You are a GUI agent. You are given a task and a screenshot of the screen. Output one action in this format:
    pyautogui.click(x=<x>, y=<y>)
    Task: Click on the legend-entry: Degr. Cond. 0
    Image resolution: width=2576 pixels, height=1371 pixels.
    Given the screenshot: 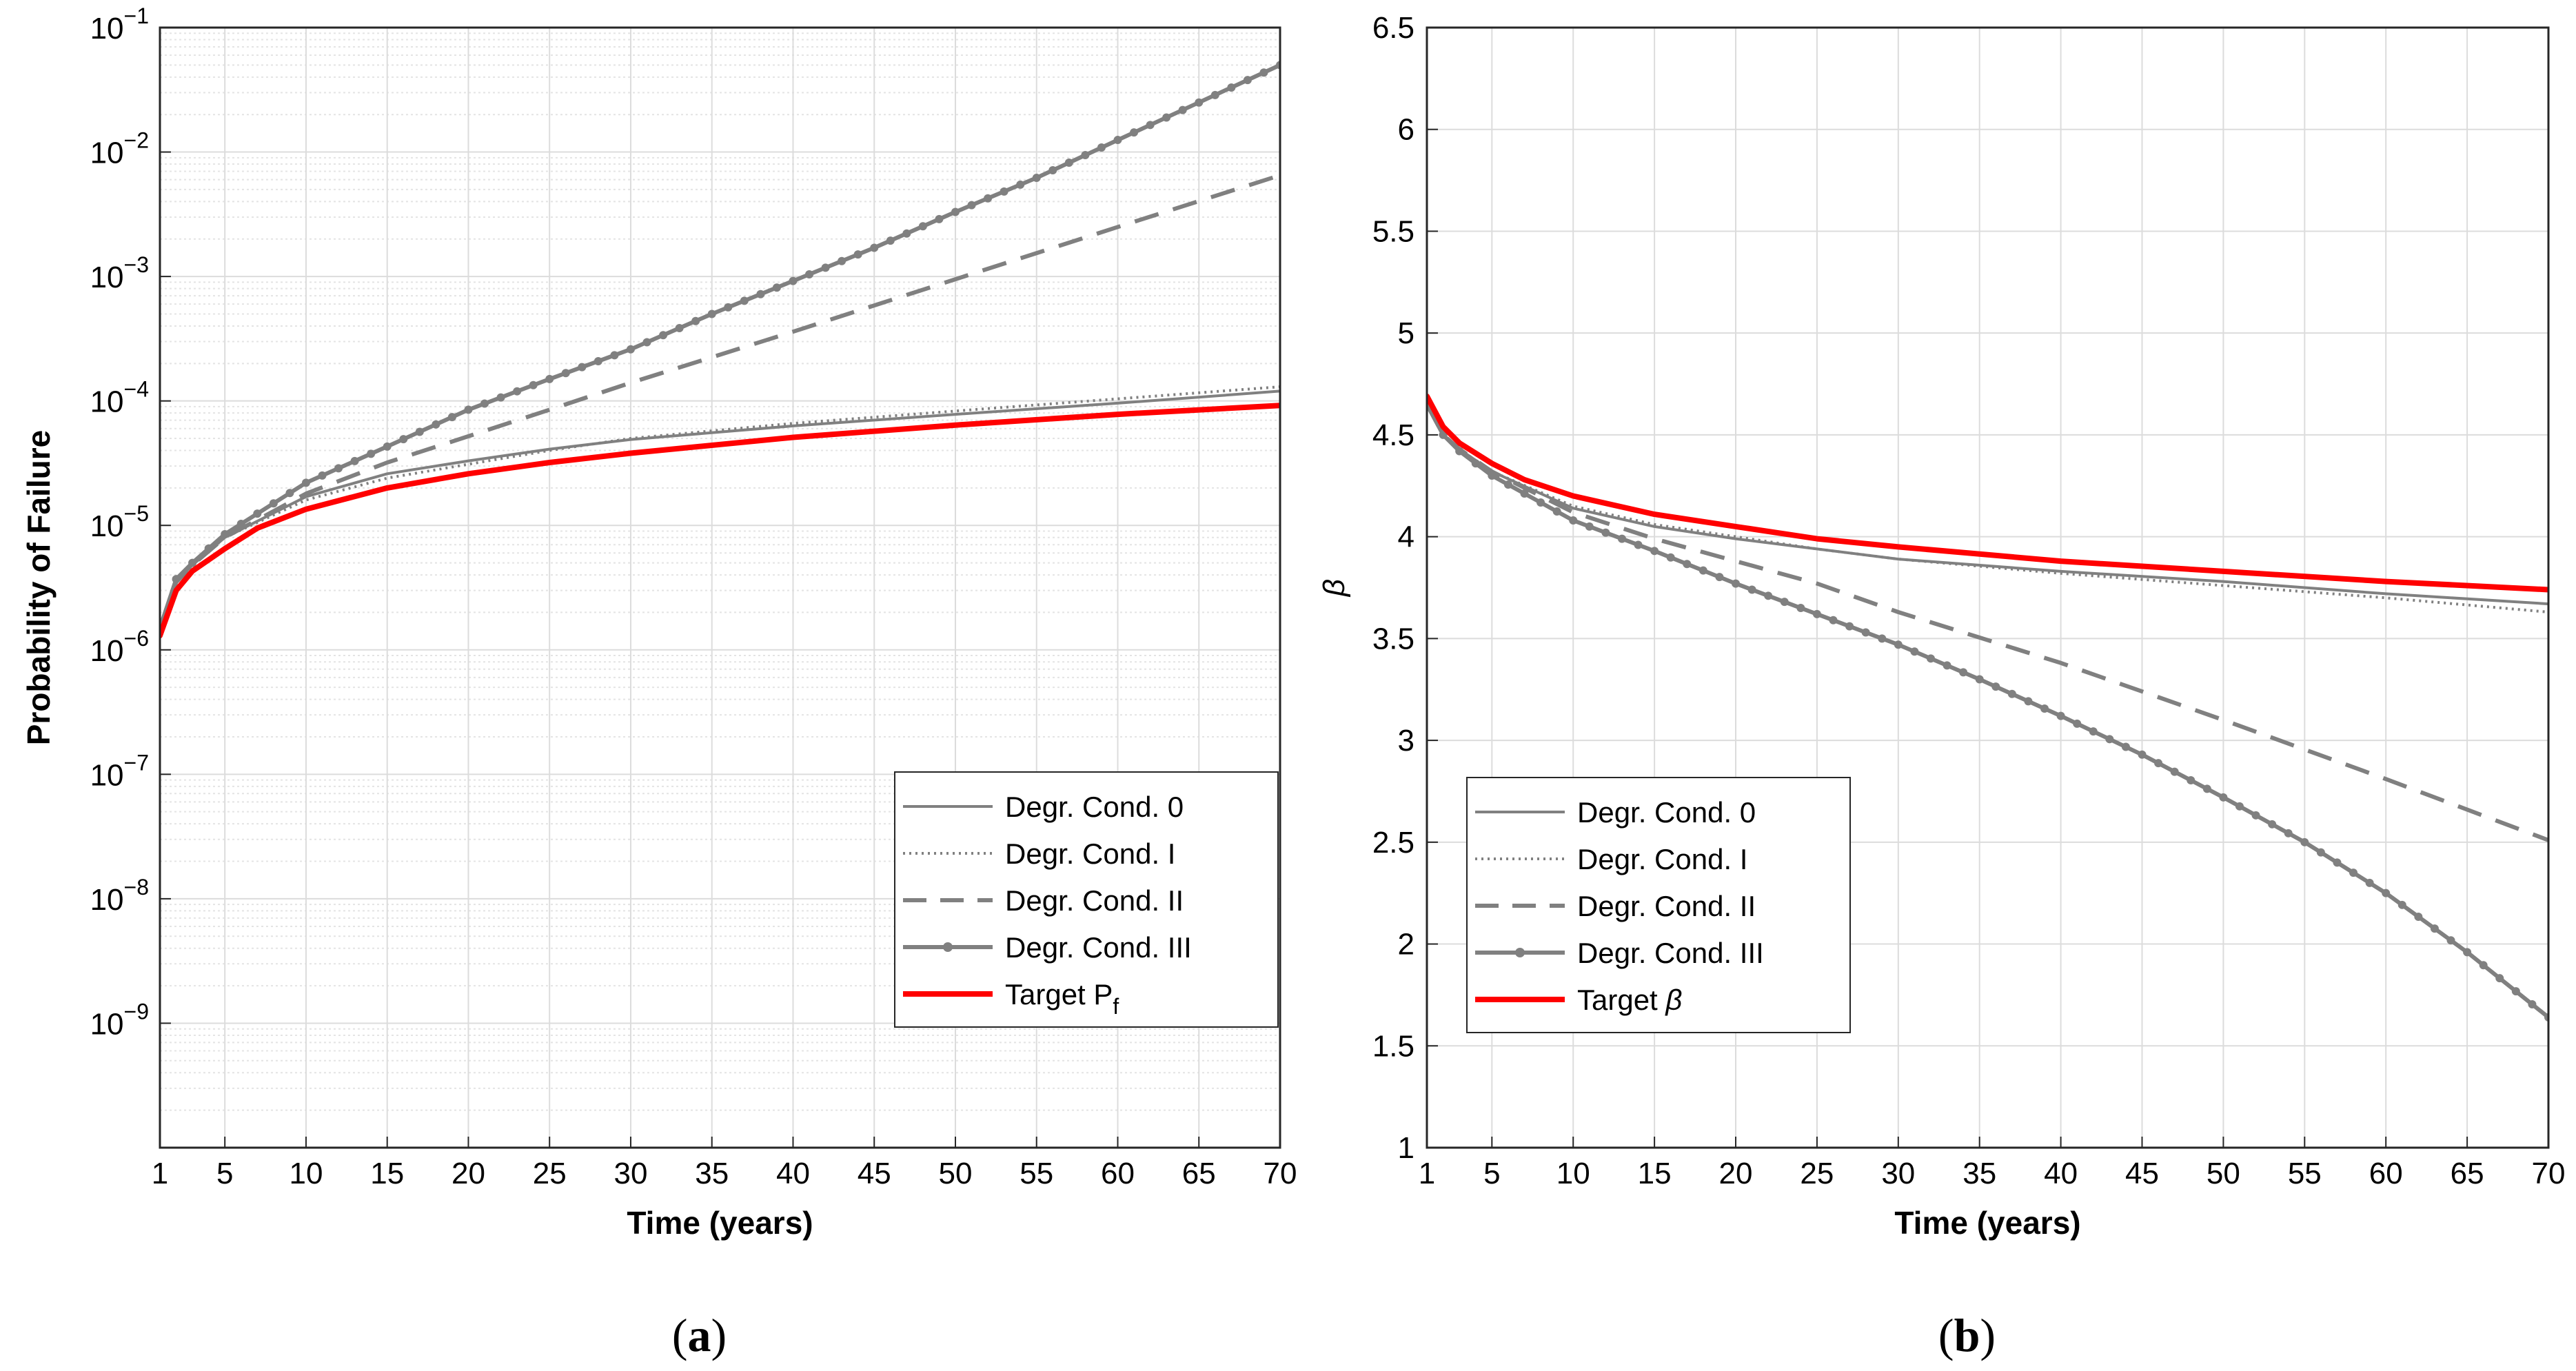 What is the action you would take?
    pyautogui.click(x=1094, y=807)
    